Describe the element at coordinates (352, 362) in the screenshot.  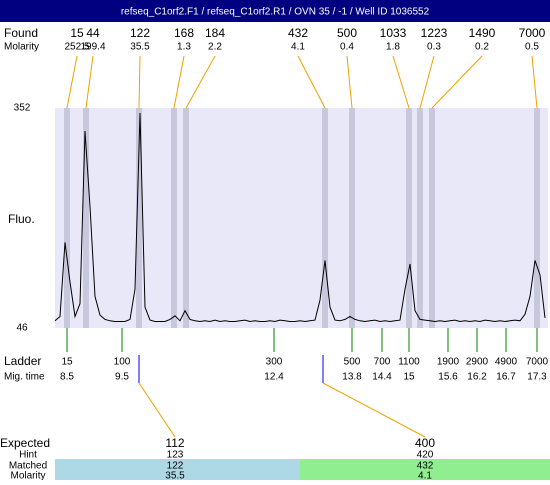
I see `ladder-size: 500` at that location.